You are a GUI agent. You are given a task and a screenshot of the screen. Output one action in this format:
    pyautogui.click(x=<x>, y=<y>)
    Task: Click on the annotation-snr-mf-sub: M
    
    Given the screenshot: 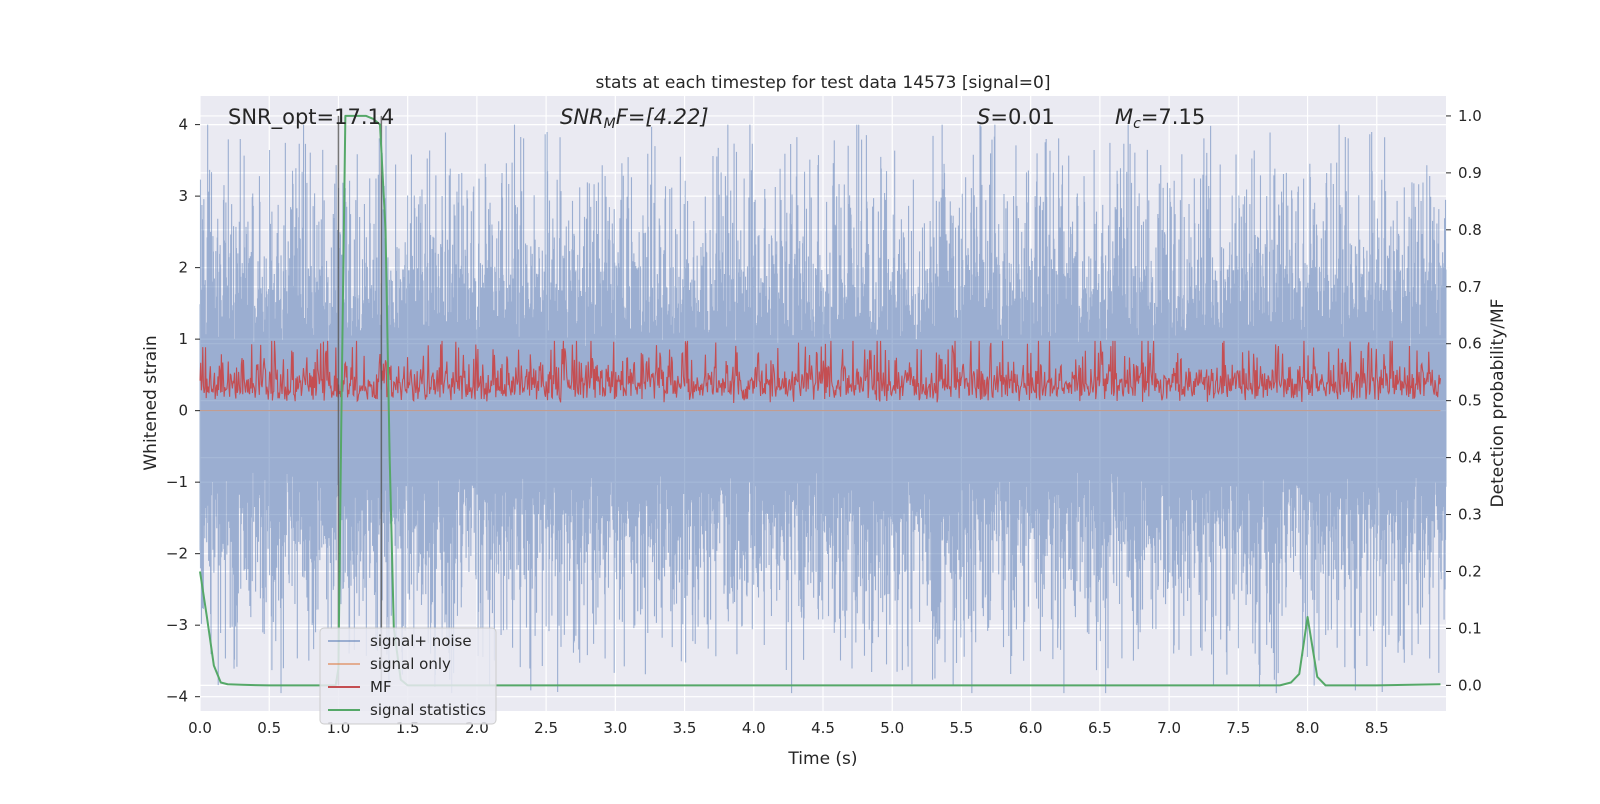 What is the action you would take?
    pyautogui.click(x=610, y=124)
    